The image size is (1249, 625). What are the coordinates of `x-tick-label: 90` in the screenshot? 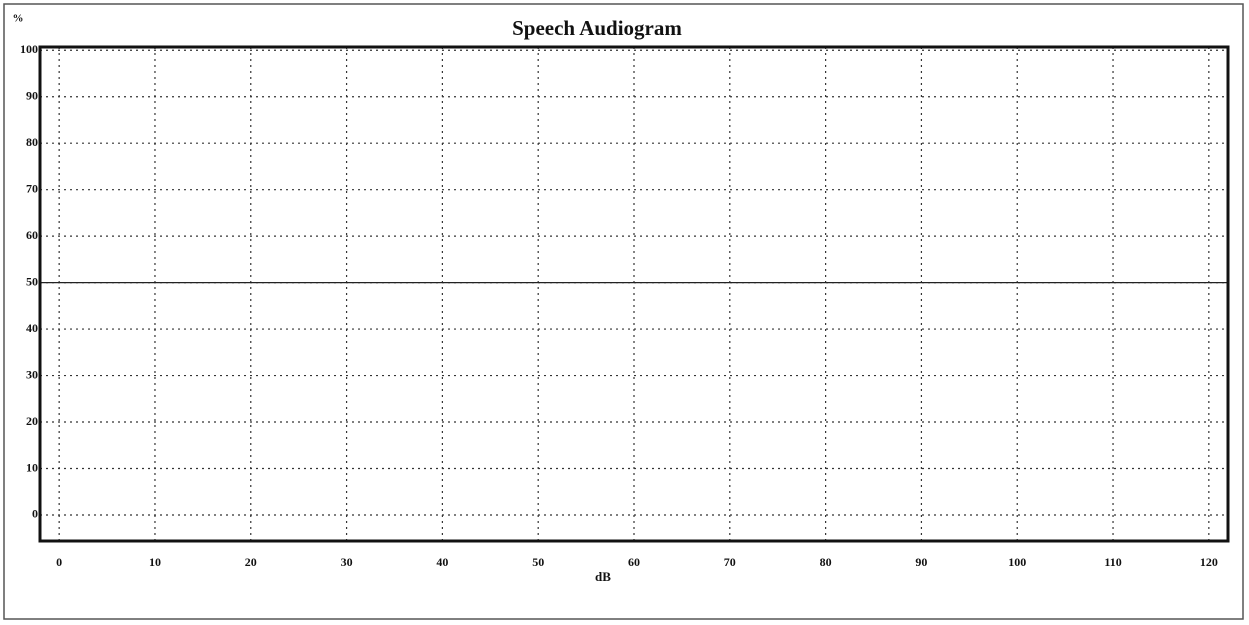 It's located at (921, 562).